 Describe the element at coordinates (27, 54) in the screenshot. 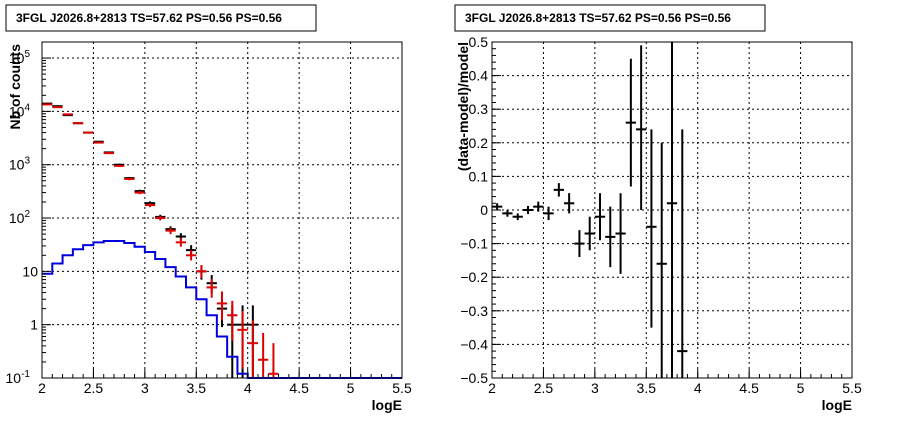

I see `y-tick-exponent: 5` at that location.